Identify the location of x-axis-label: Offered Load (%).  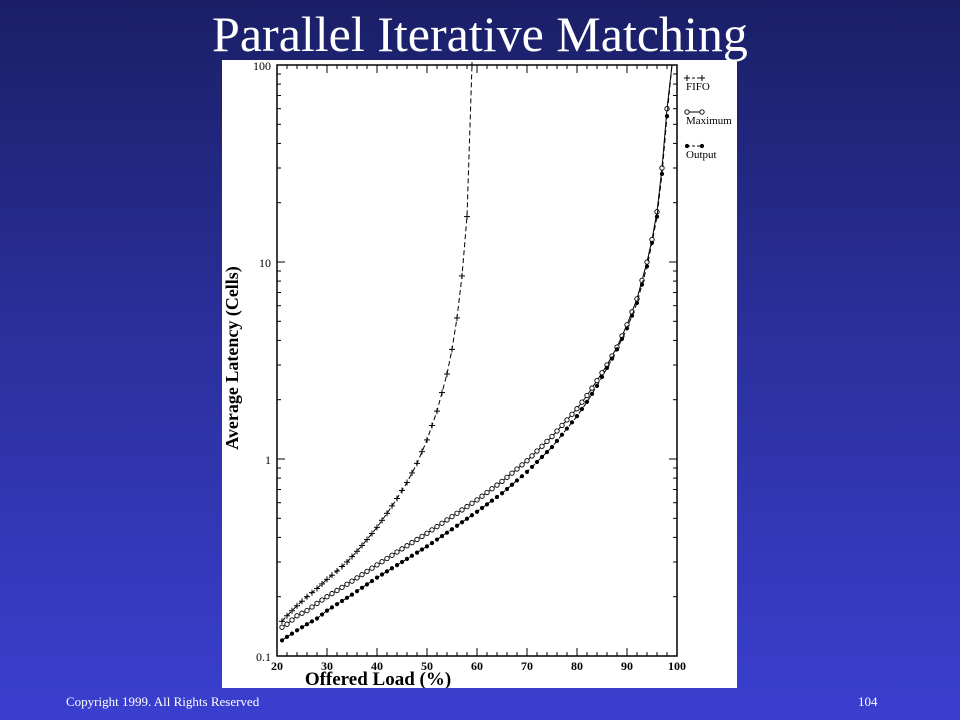
(378, 678).